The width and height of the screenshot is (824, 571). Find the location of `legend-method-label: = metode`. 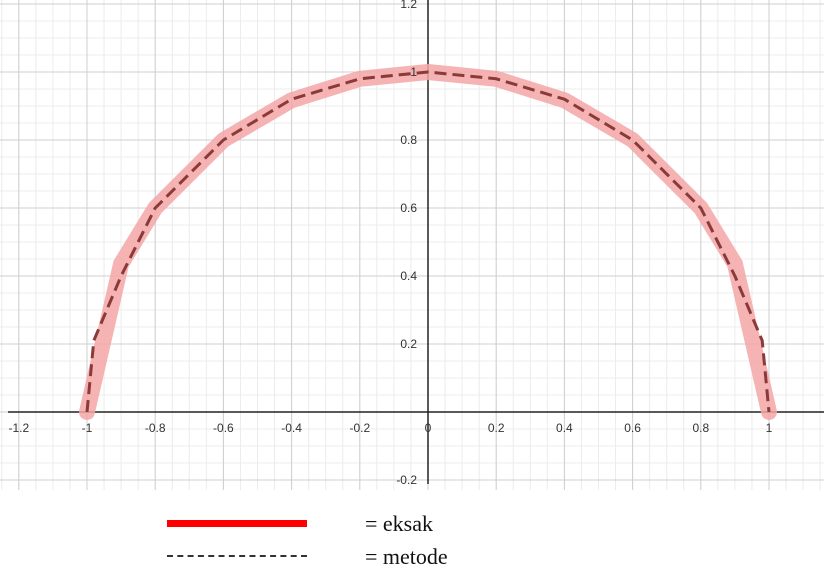

legend-method-label: = metode is located at coordinates (406, 556).